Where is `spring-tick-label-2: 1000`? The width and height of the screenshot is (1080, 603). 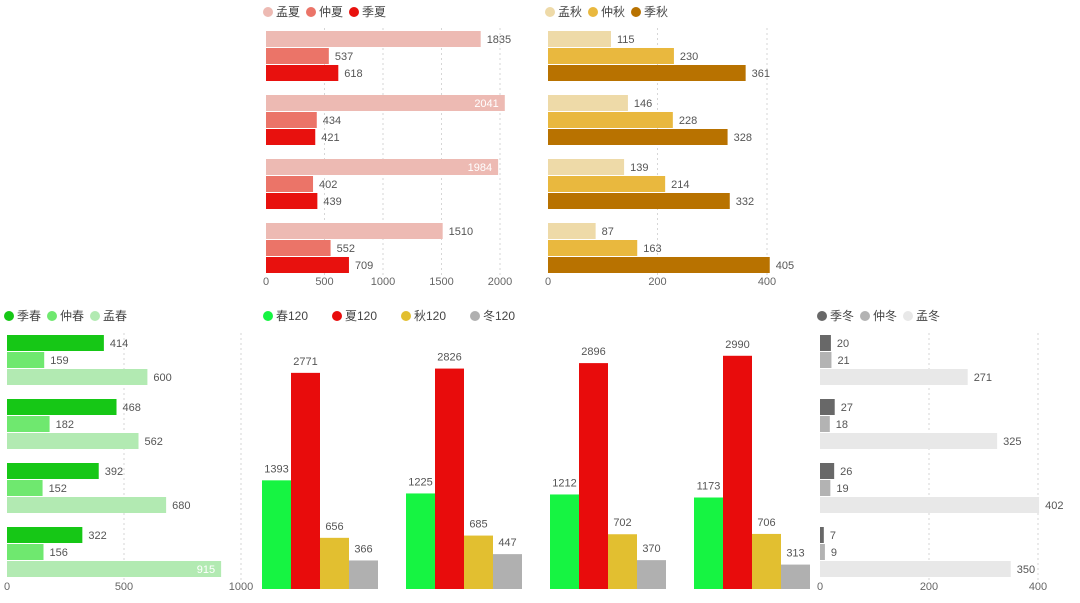
spring-tick-label-2: 1000 is located at coordinates (241, 587).